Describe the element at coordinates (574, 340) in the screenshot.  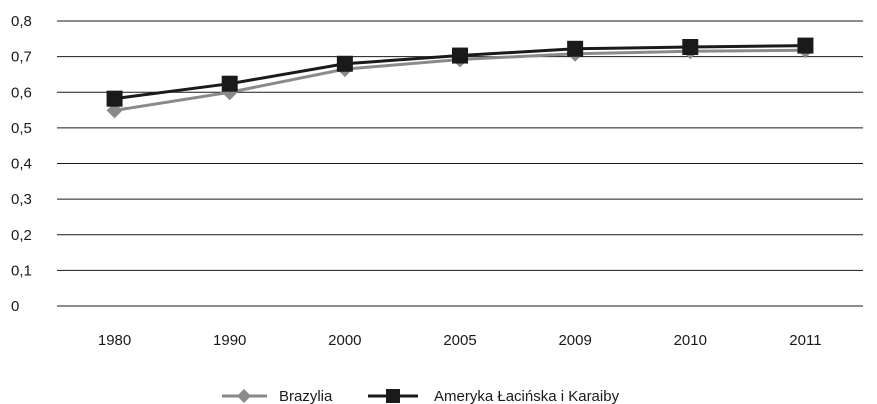
I see `x-tick-label: 2009` at that location.